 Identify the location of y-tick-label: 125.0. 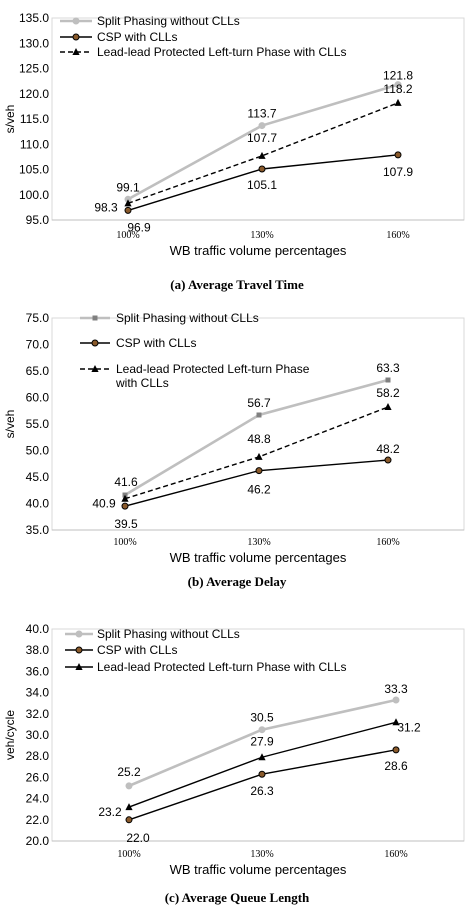
(34, 69).